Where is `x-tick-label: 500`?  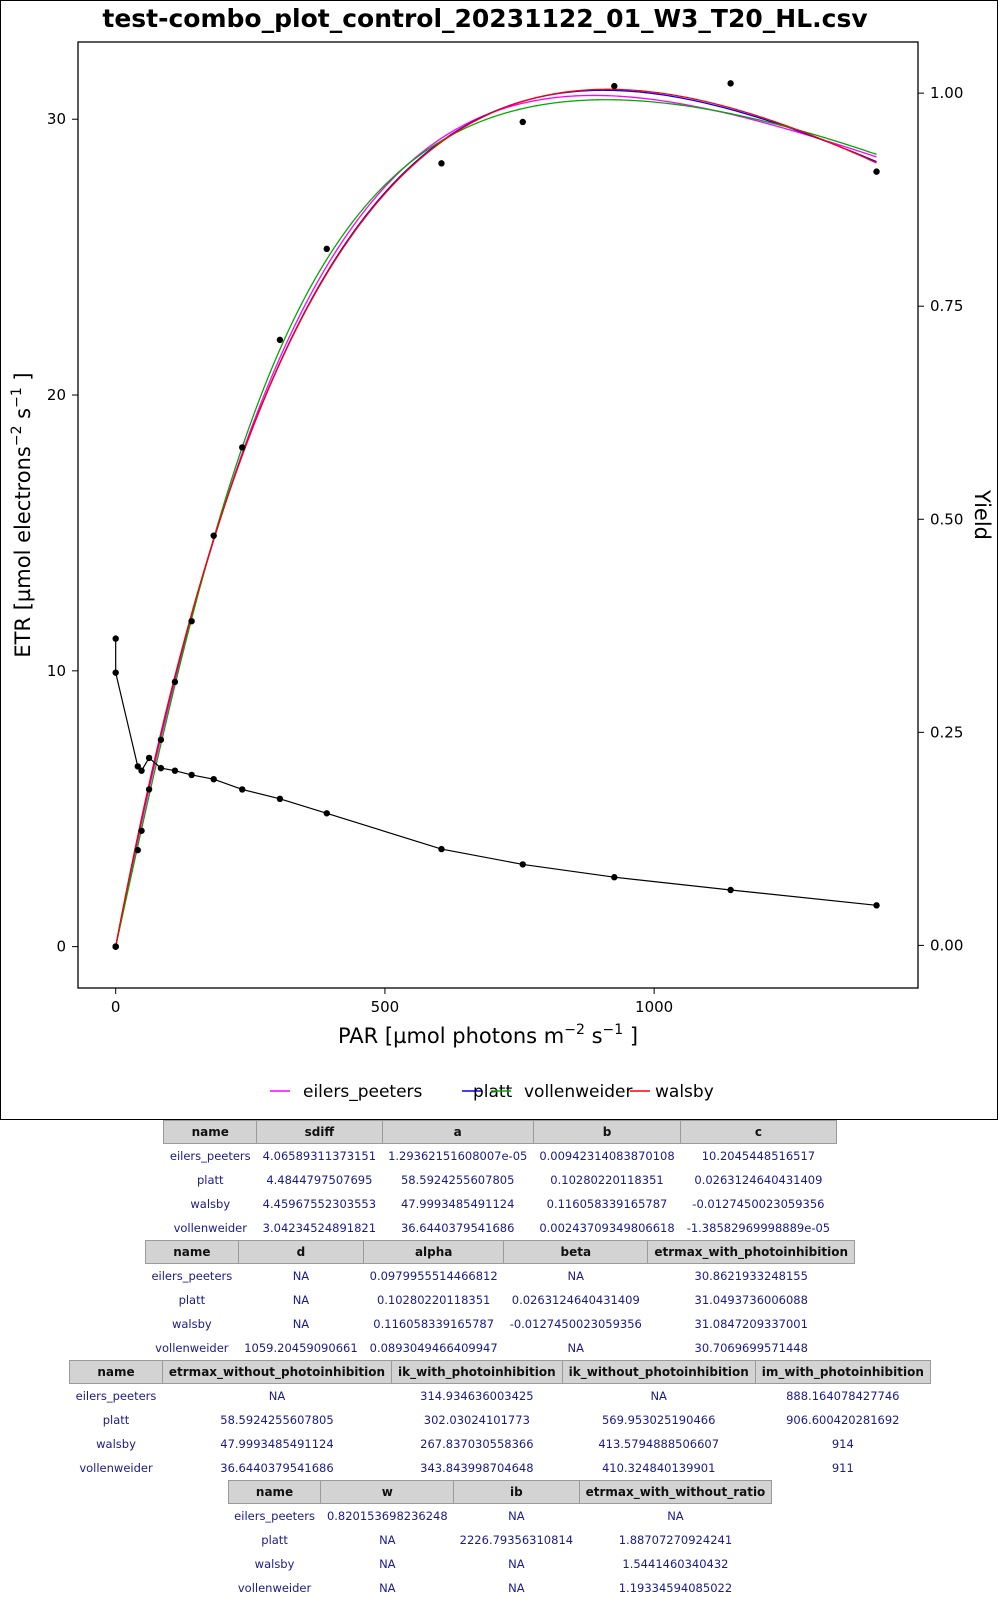
x-tick-label: 500 is located at coordinates (385, 1007).